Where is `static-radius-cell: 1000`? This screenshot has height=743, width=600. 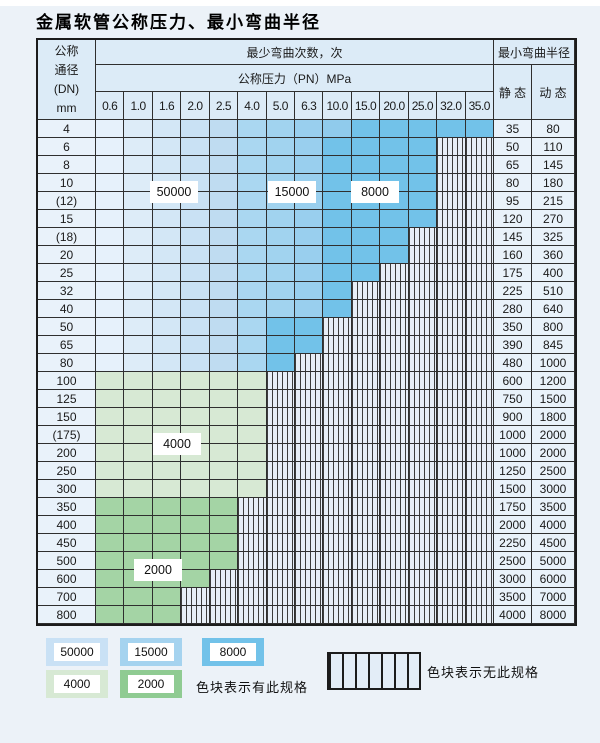 static-radius-cell: 1000 is located at coordinates (513, 453).